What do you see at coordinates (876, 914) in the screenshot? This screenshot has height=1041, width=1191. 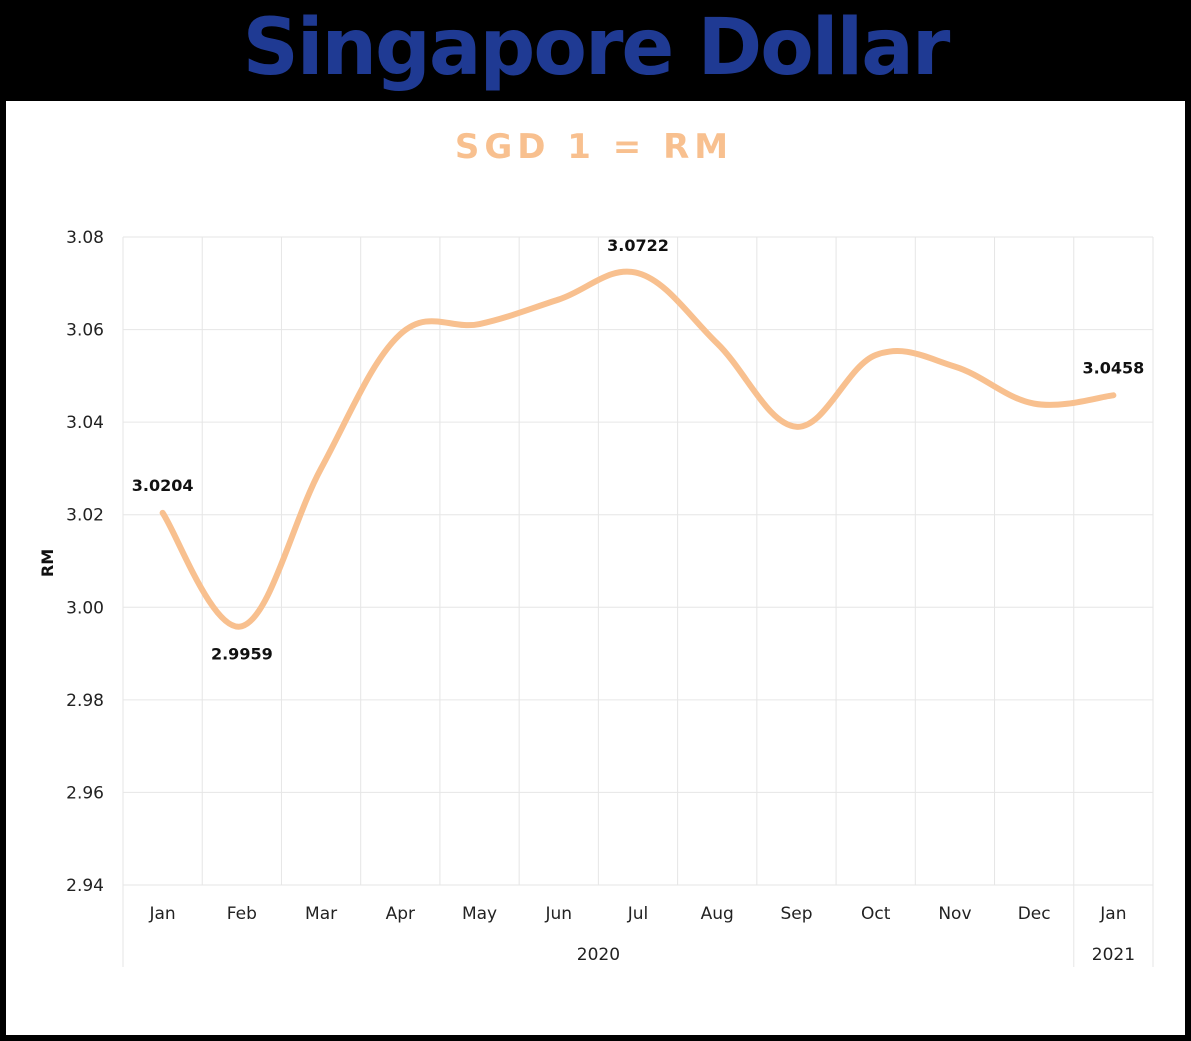 I see `x-tick-label: Oct` at bounding box center [876, 914].